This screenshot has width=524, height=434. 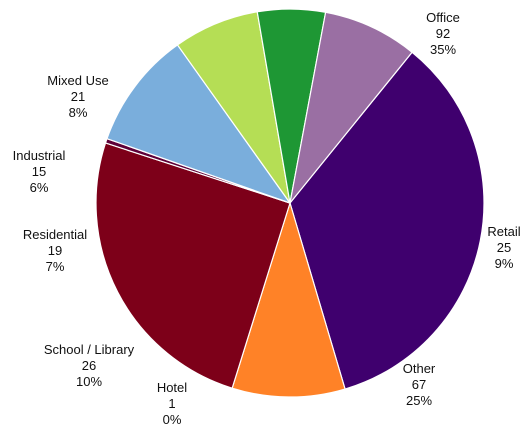 I want to click on slice-percent-hotel: 0%, so click(x=172, y=419).